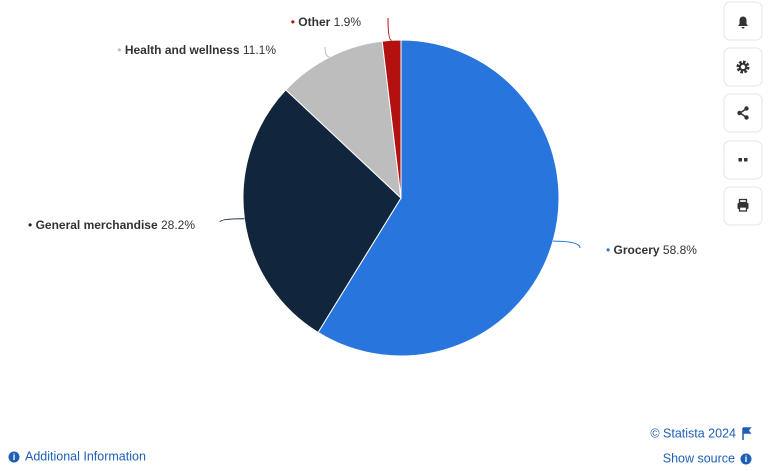  I want to click on source-icon, so click(746, 459).